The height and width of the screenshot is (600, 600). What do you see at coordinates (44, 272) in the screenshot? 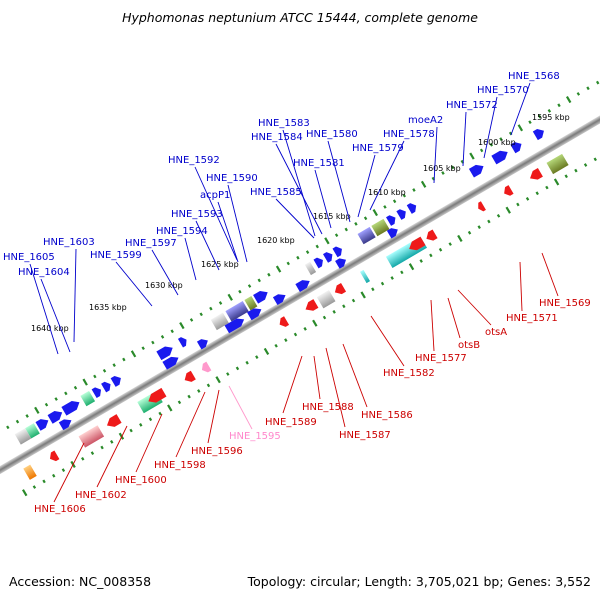
I see `gene-label: HNE_1604` at bounding box center [44, 272].